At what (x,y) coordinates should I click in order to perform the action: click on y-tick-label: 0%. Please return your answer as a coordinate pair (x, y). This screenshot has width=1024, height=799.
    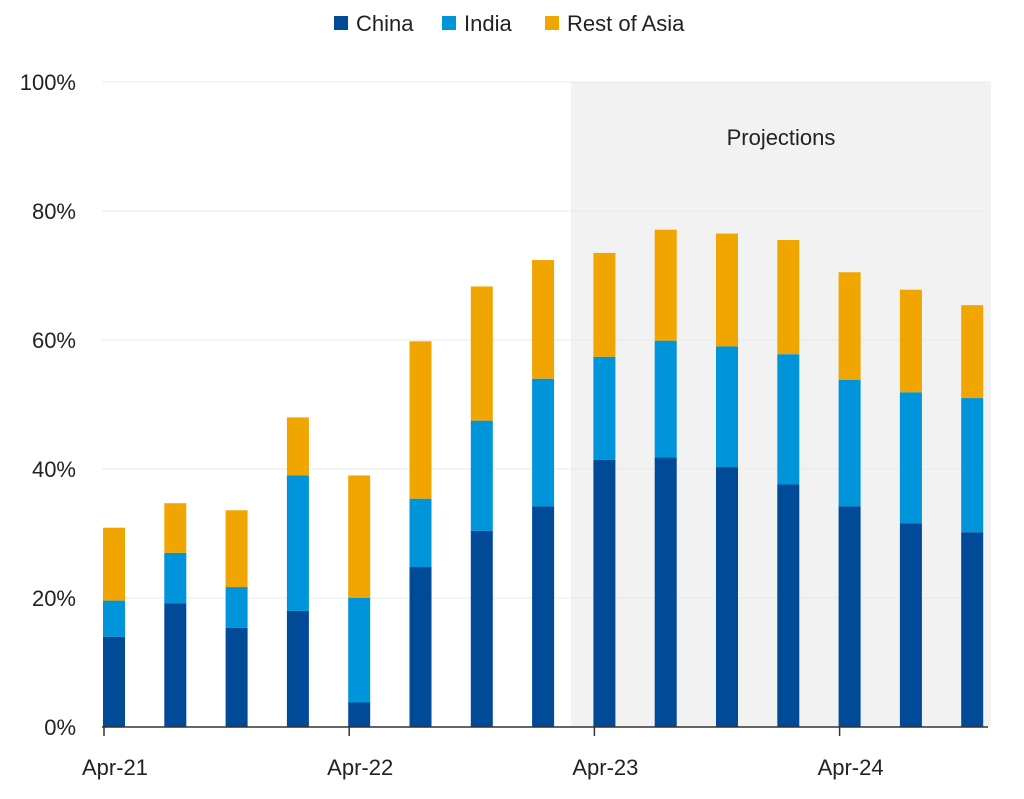
    Looking at the image, I should click on (60, 727).